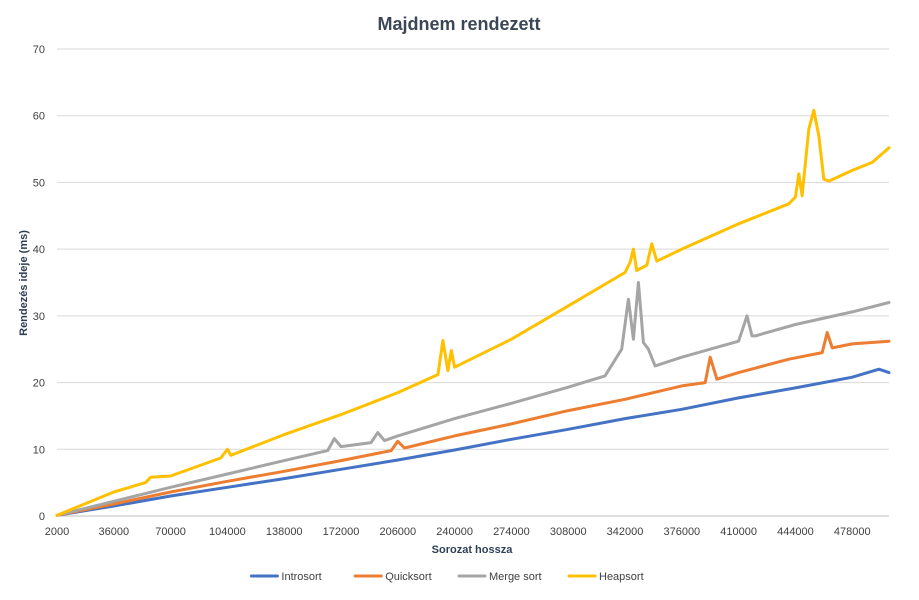 This screenshot has height=600, width=919. What do you see at coordinates (24, 283) in the screenshot?
I see `y-axis-title: Rendezés ideje (ms)` at bounding box center [24, 283].